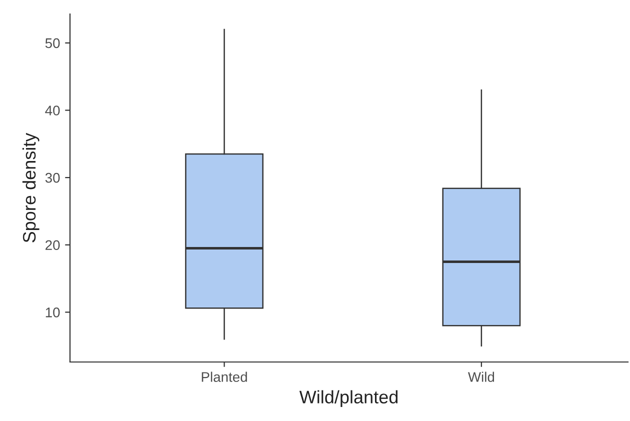 This screenshot has width=630, height=421. I want to click on x-tick-label: Planted, so click(224, 377).